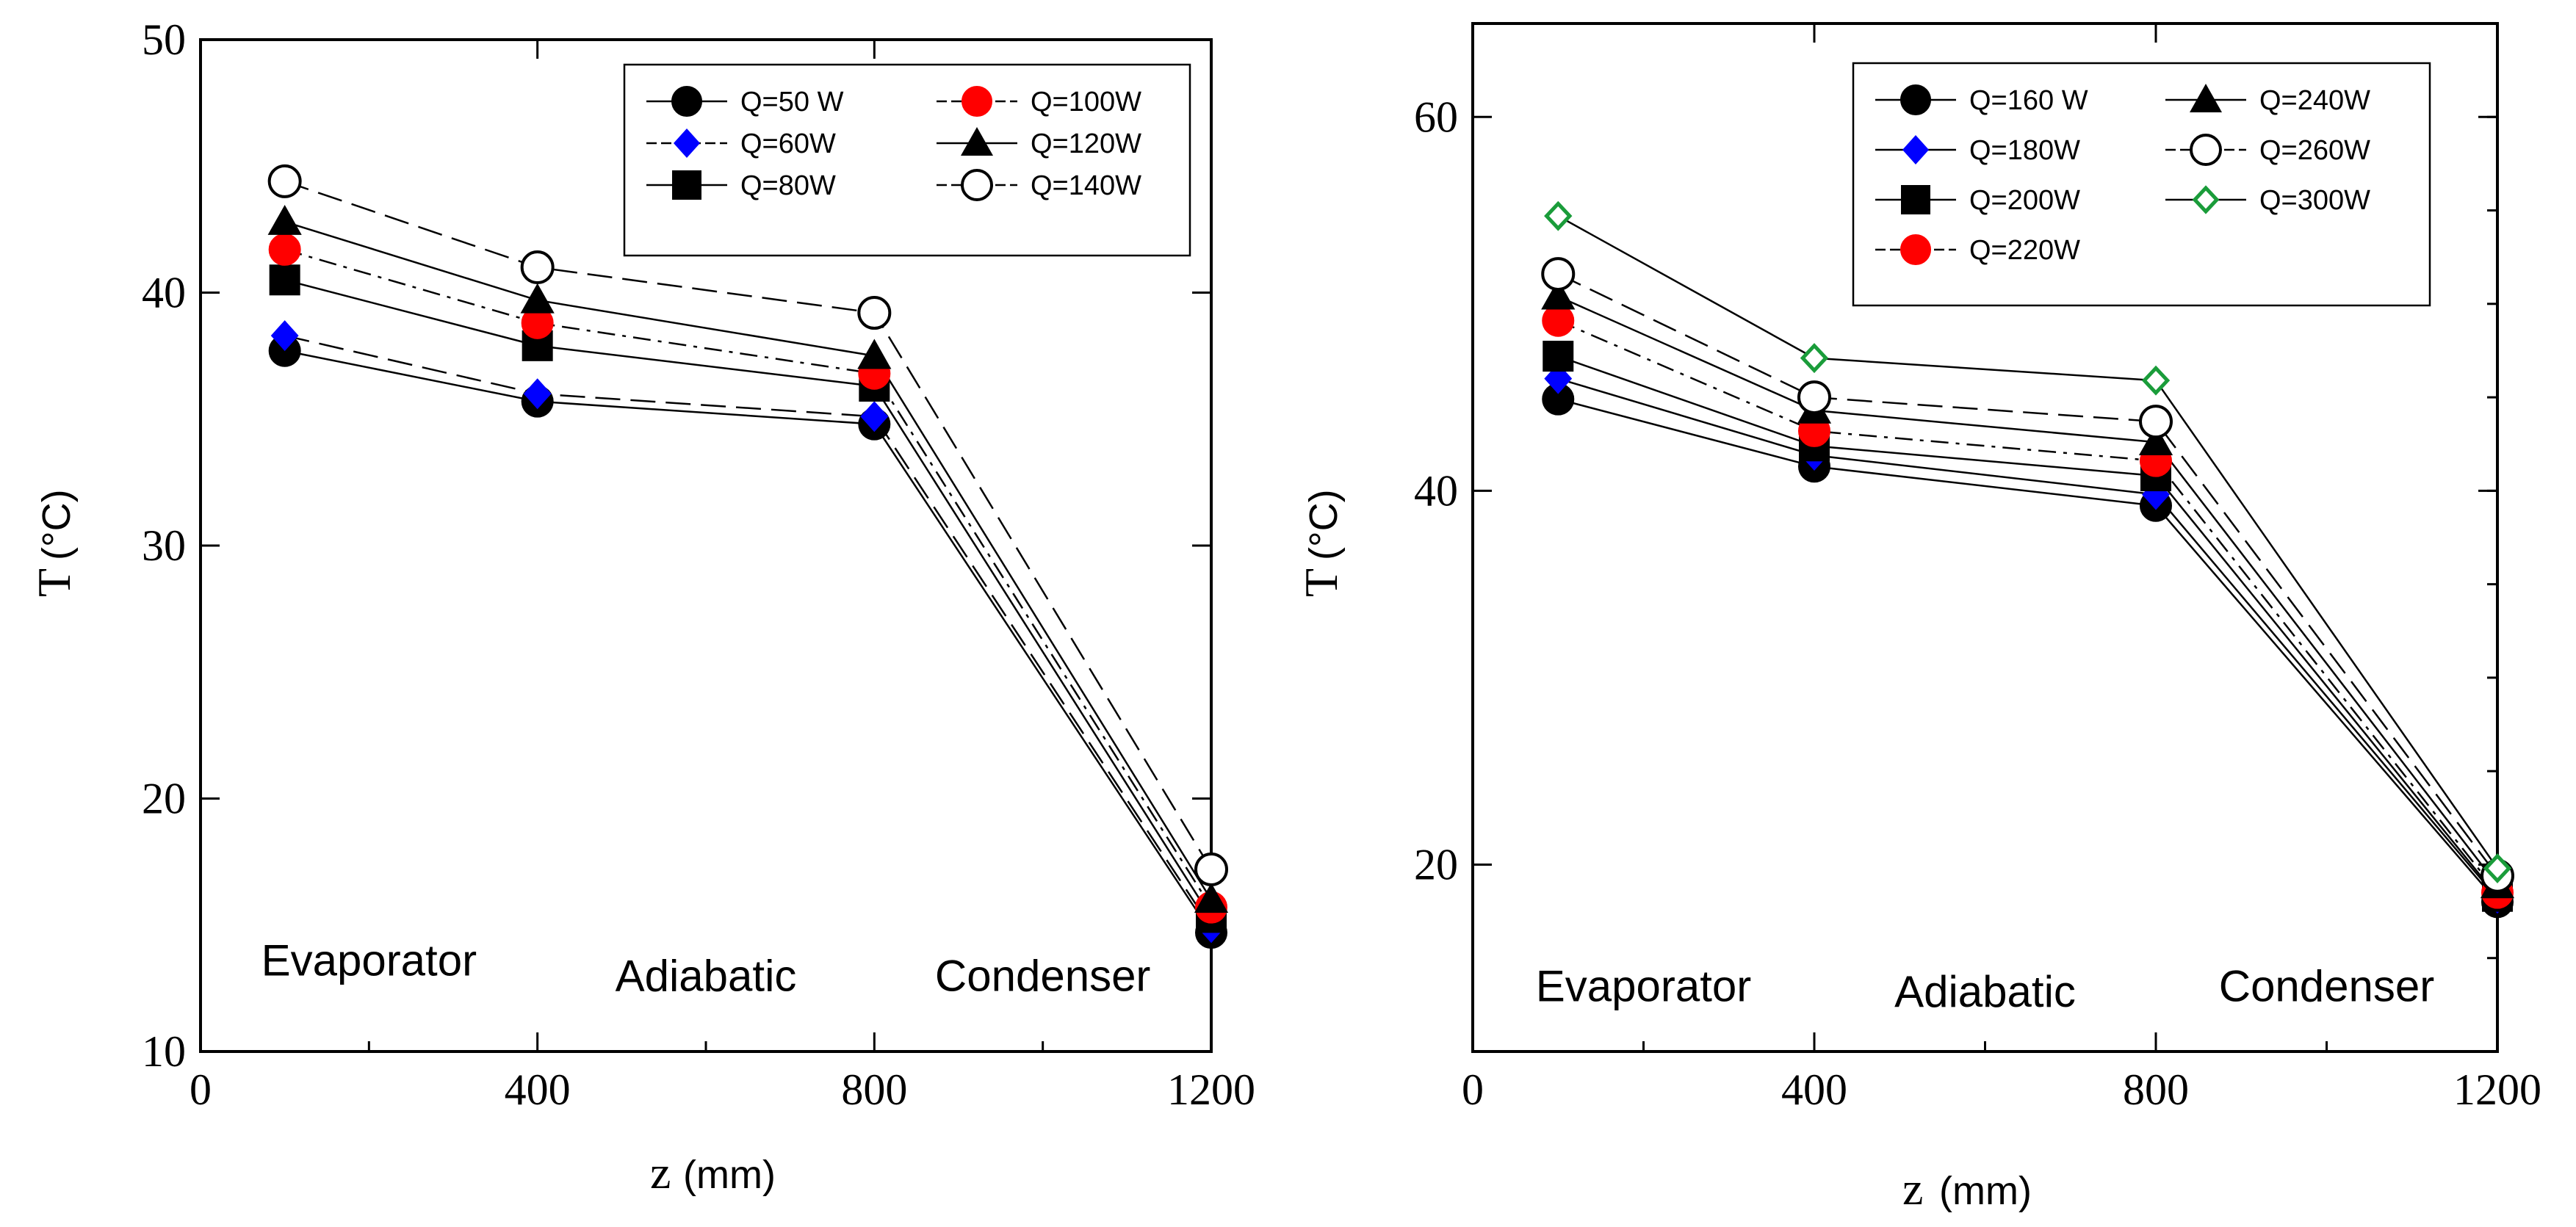  I want to click on left-y-tick-label: 10, so click(164, 1051).